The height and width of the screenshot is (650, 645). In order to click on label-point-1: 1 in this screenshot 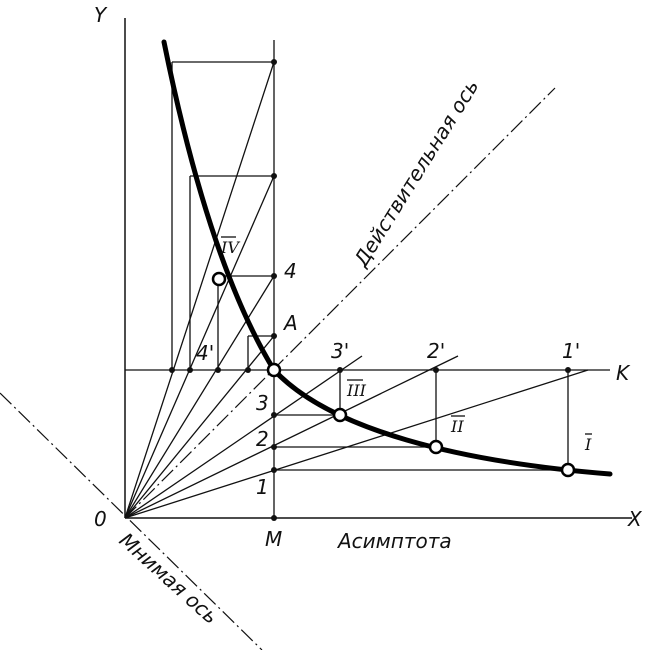, I will do `click(262, 487)`.